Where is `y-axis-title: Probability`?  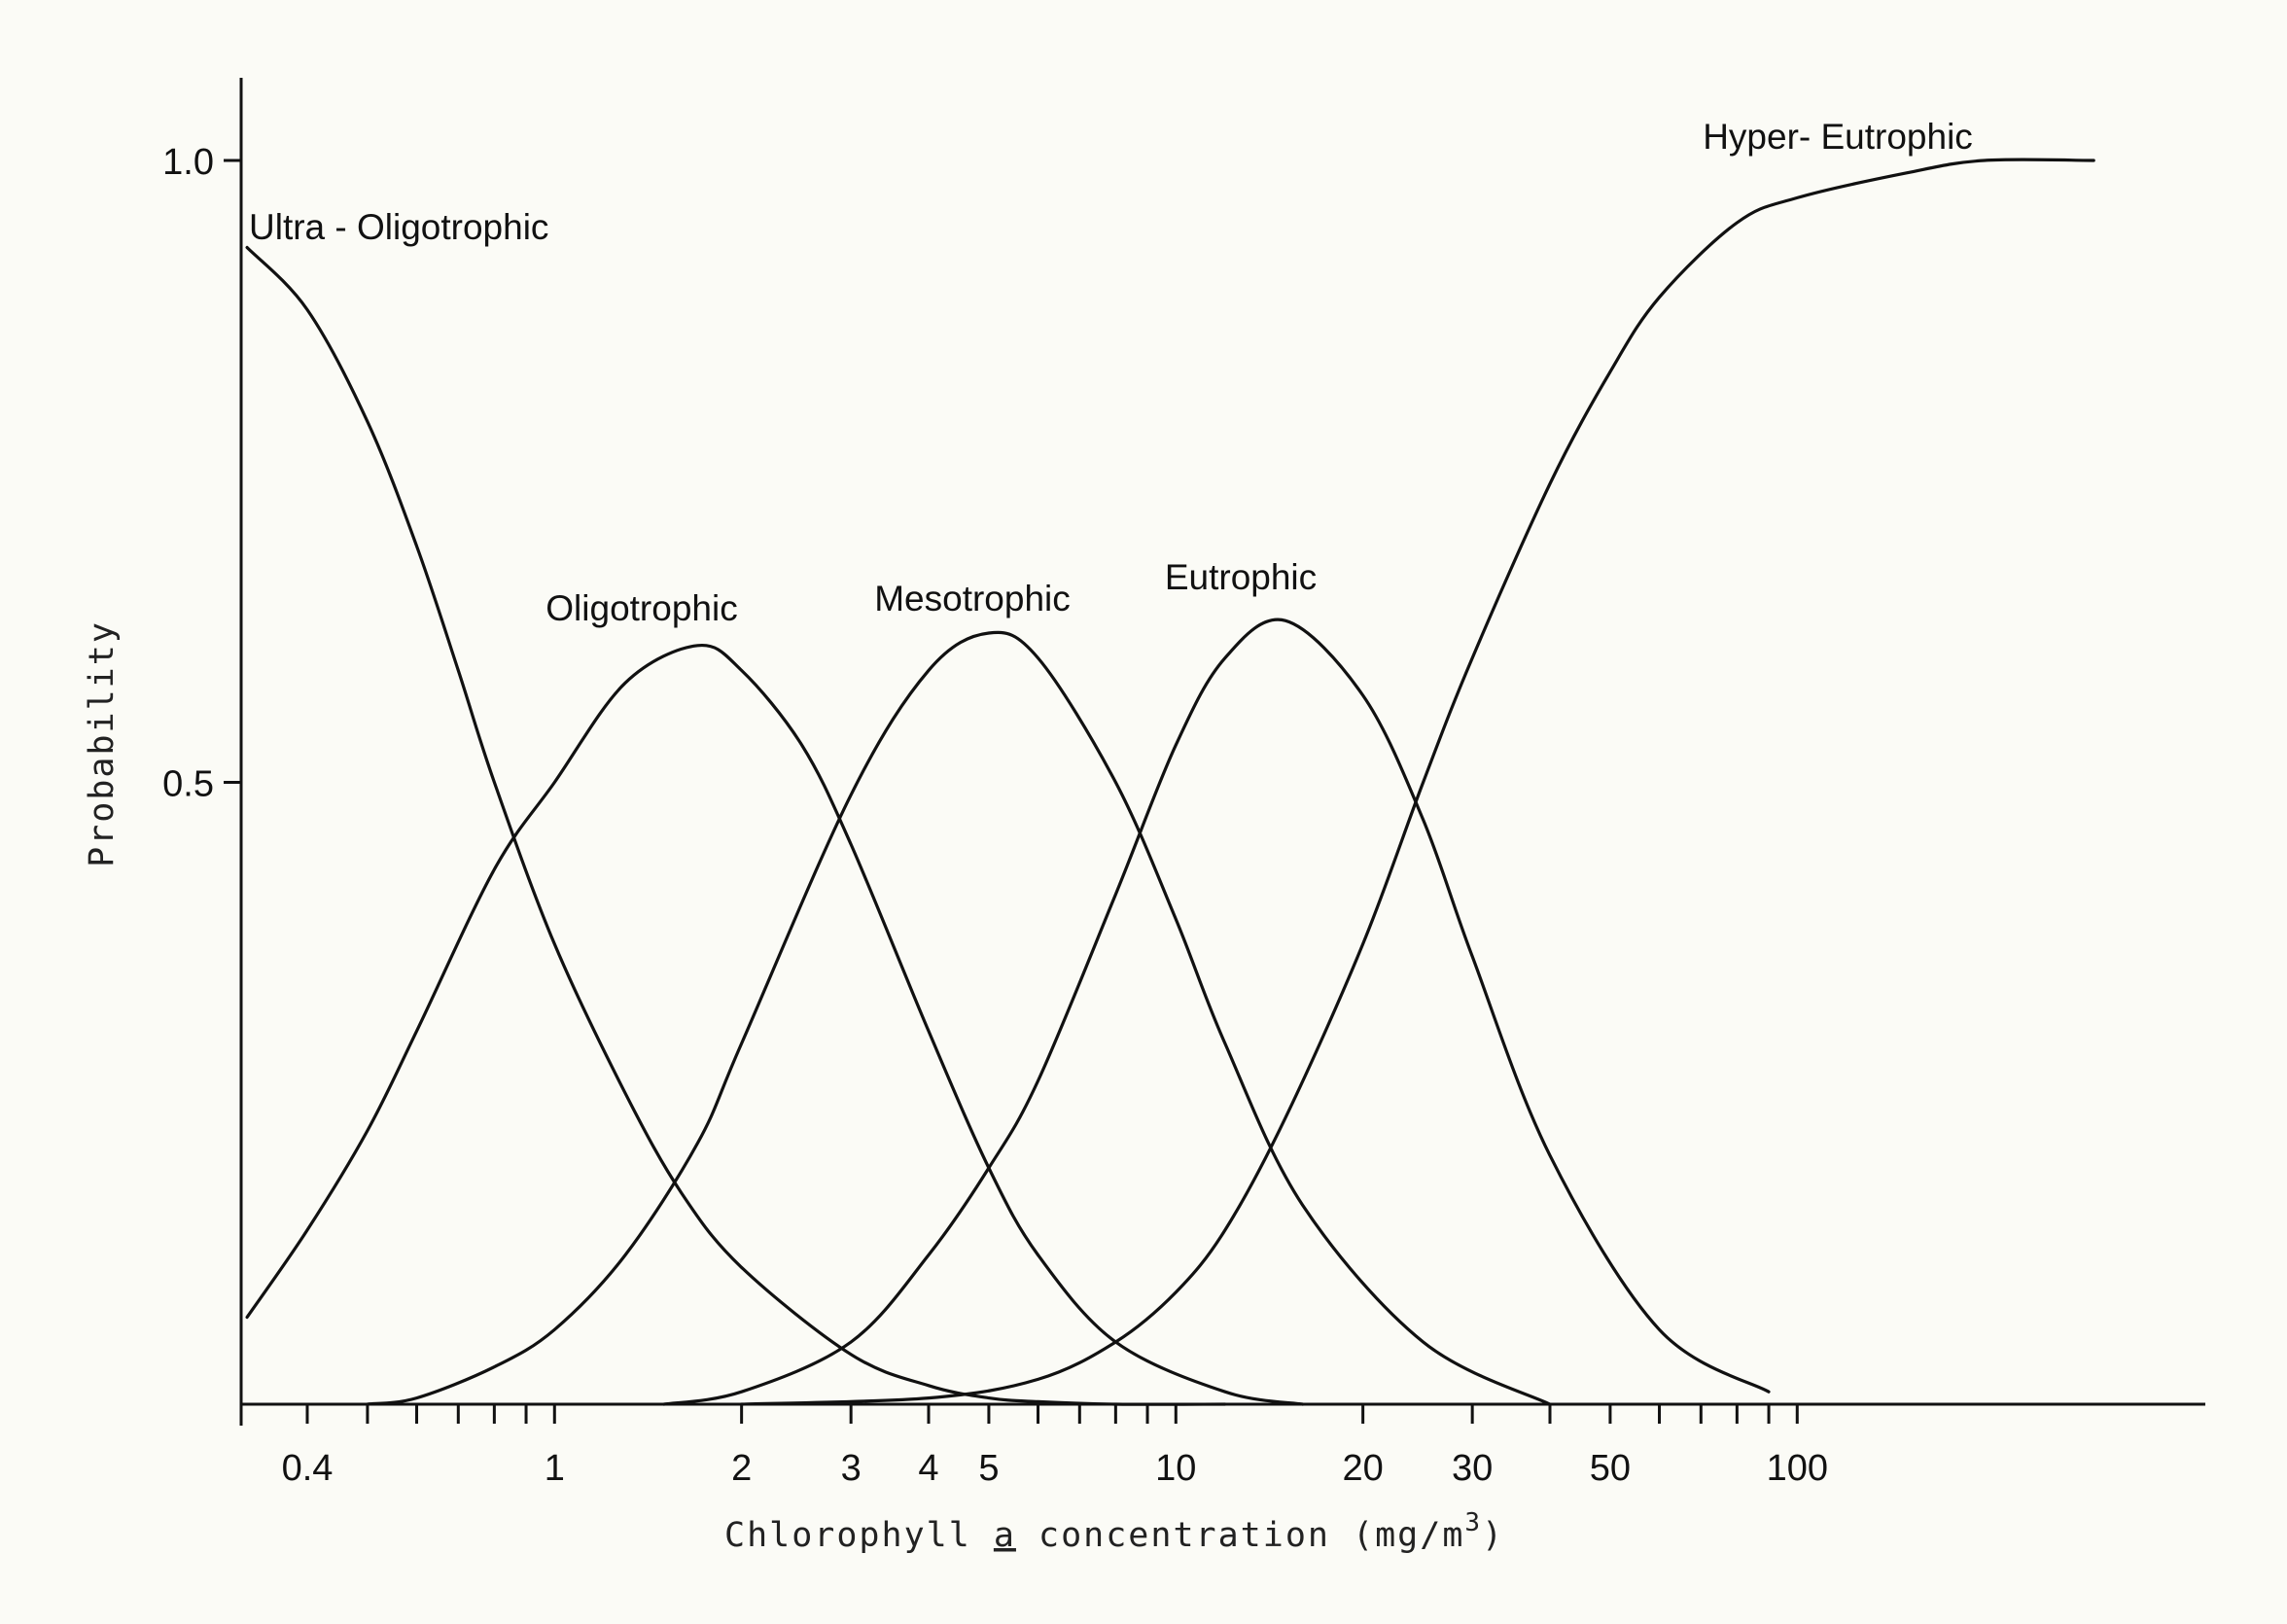
y-axis-title: Probability is located at coordinates (102, 743).